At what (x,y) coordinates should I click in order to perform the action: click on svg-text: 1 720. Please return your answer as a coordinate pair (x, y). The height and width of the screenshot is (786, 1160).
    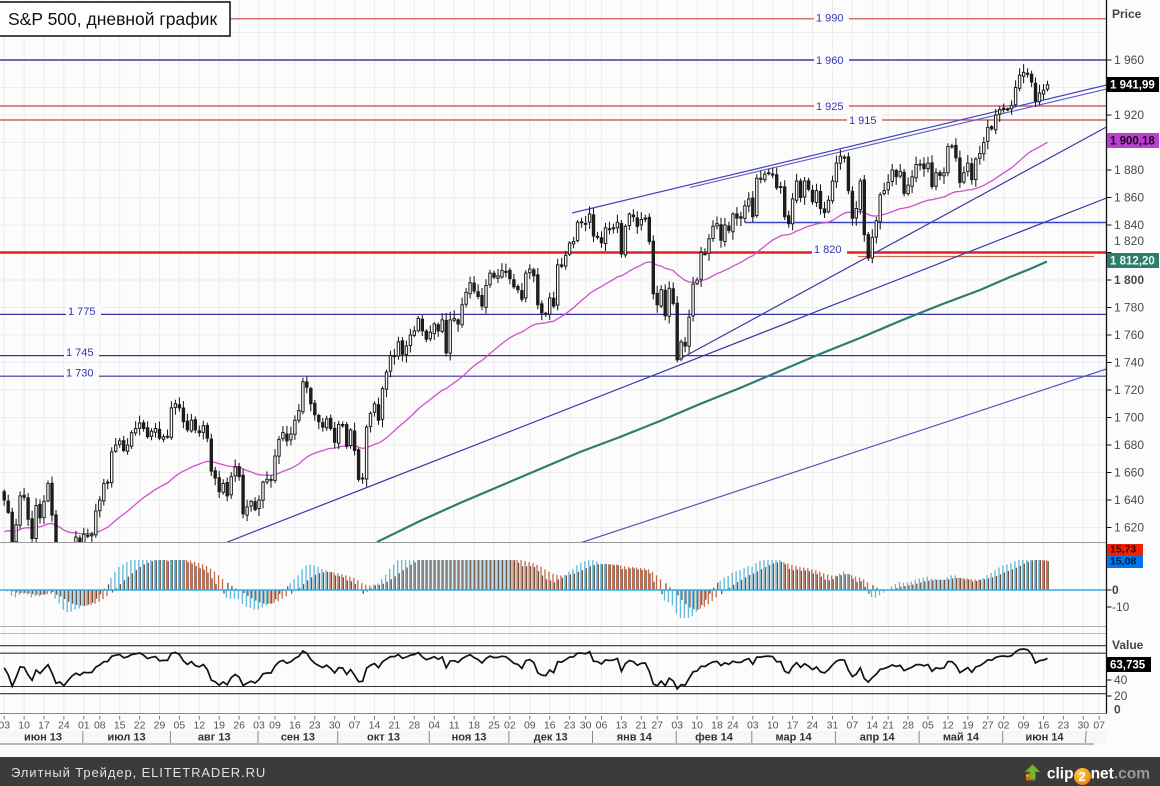
    Looking at the image, I should click on (1129, 390).